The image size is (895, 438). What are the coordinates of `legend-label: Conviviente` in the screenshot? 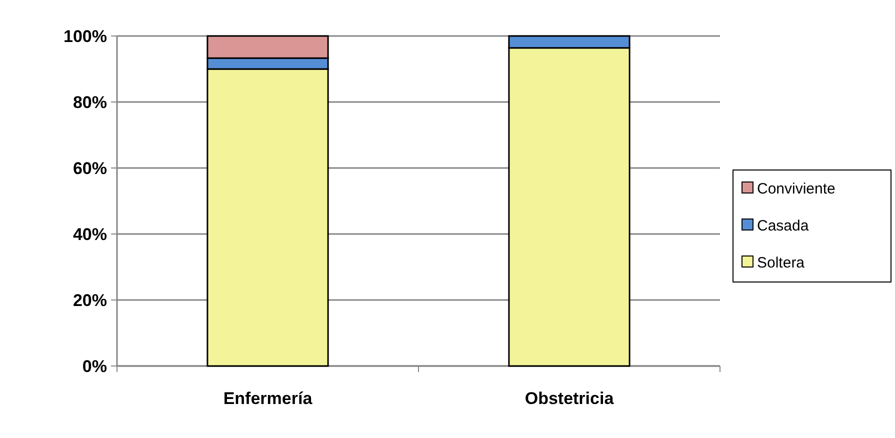 It's located at (796, 189).